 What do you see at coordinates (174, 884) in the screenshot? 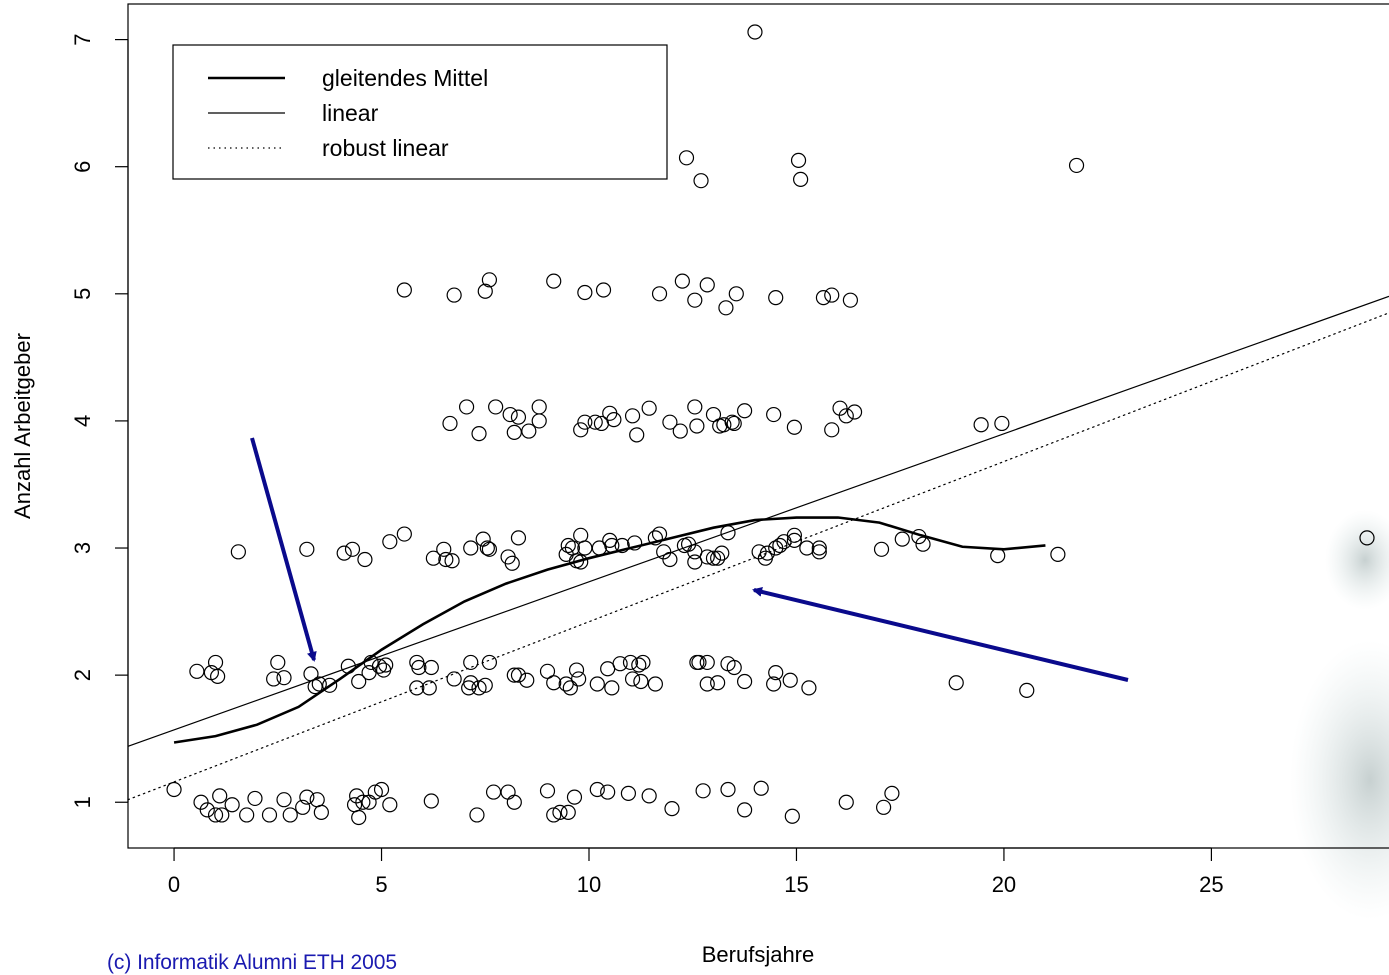
I see `x-tick-label: 0` at bounding box center [174, 884].